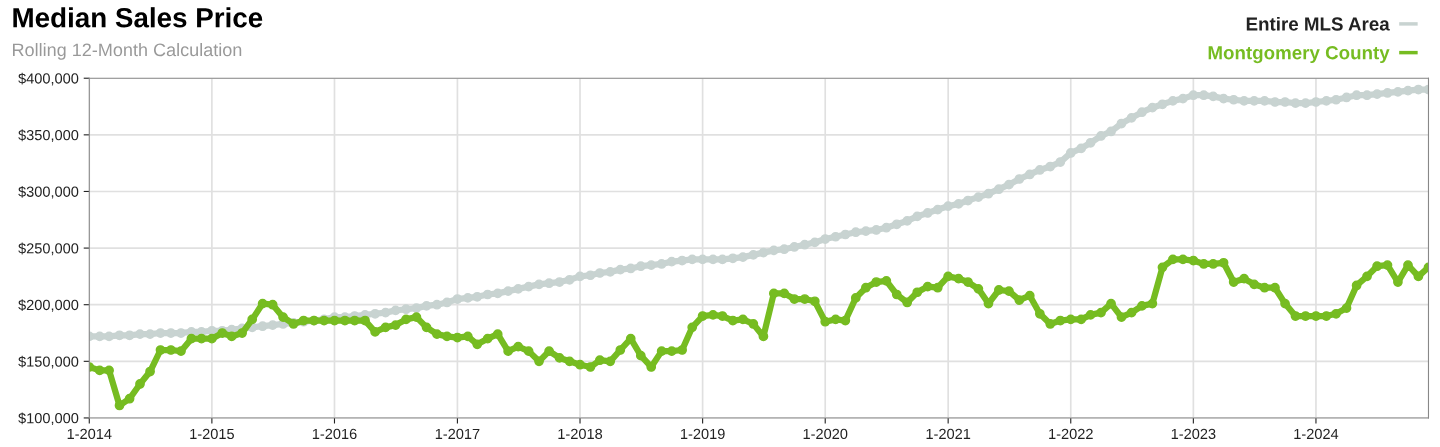  Describe the element at coordinates (48, 135) in the screenshot. I see `y-tick-label: $350,000` at that location.